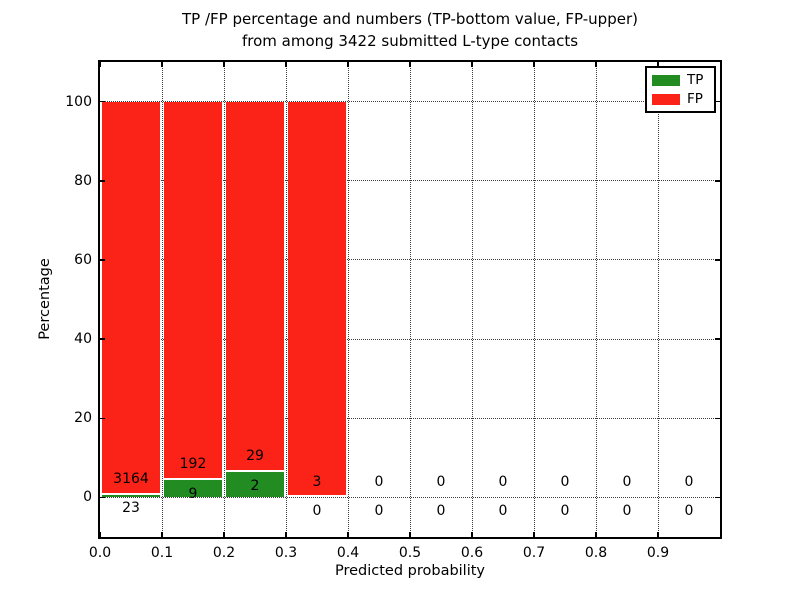  I want to click on legend-label-tp: TP, so click(695, 80).